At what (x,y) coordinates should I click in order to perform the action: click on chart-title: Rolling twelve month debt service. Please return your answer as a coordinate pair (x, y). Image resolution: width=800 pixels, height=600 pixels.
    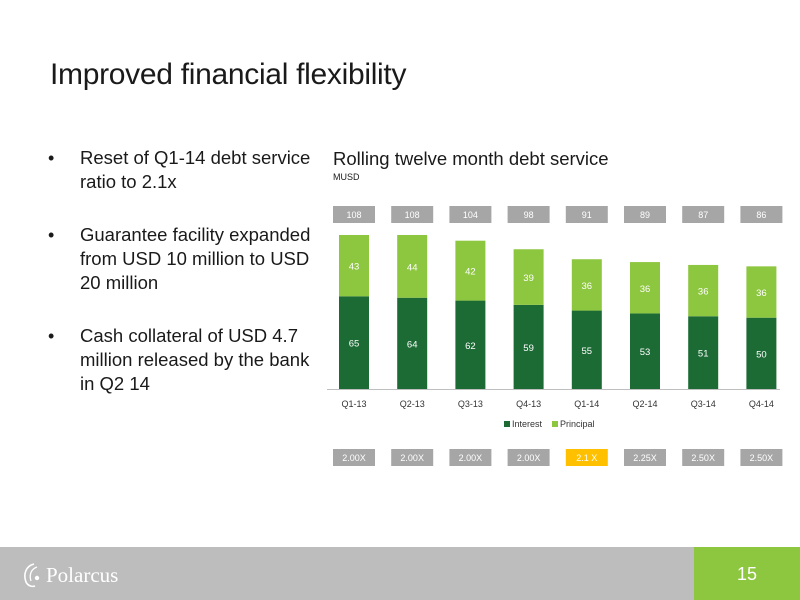
    Looking at the image, I should click on (471, 158).